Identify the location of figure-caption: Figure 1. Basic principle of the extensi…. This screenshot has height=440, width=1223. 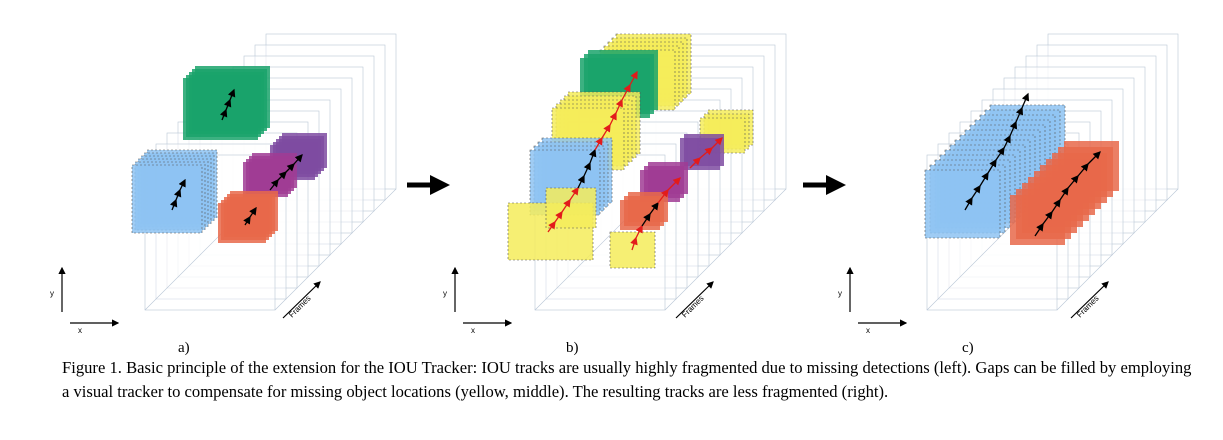
(627, 379).